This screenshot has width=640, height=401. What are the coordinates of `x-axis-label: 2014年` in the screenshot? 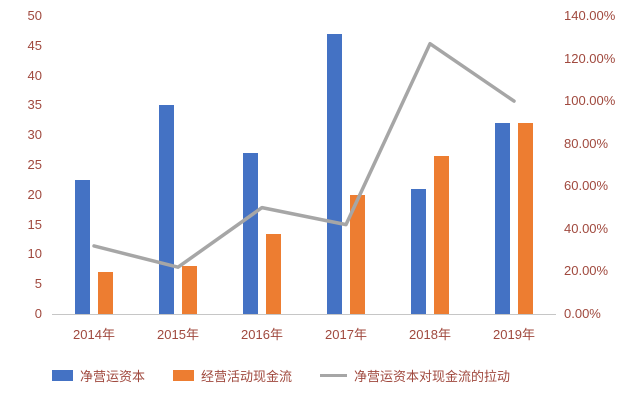 It's located at (94, 334).